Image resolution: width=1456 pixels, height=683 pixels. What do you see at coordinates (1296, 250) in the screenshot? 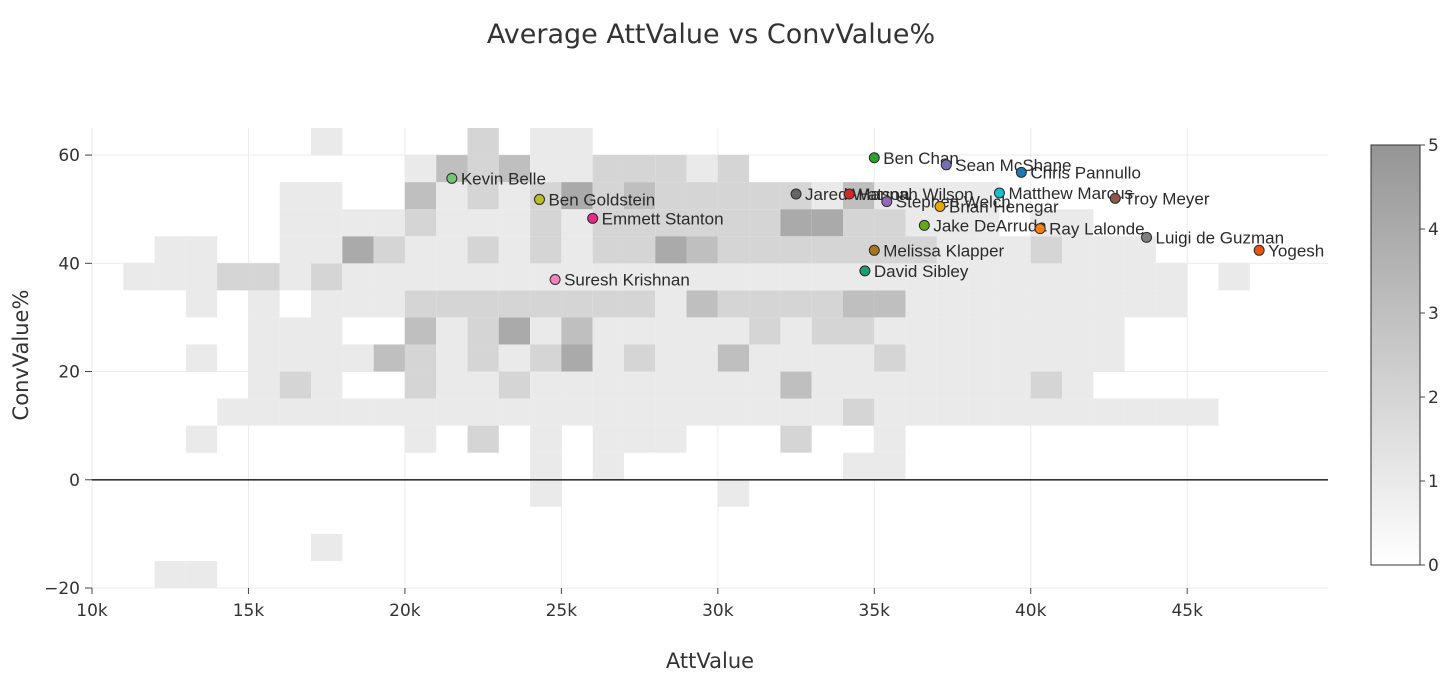
I see `point-label: Yogesh` at bounding box center [1296, 250].